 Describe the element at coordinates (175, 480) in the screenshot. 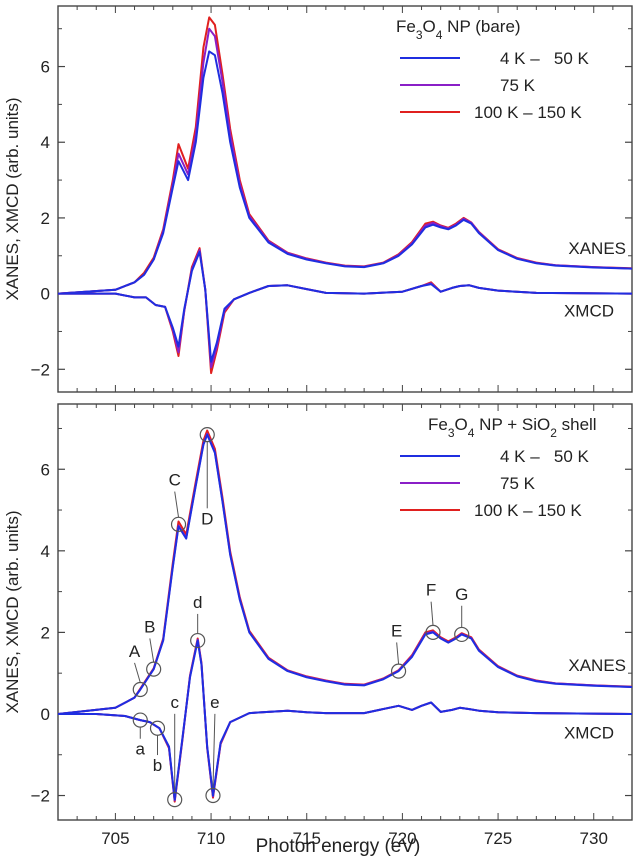

I see `marker-label-C: C` at that location.